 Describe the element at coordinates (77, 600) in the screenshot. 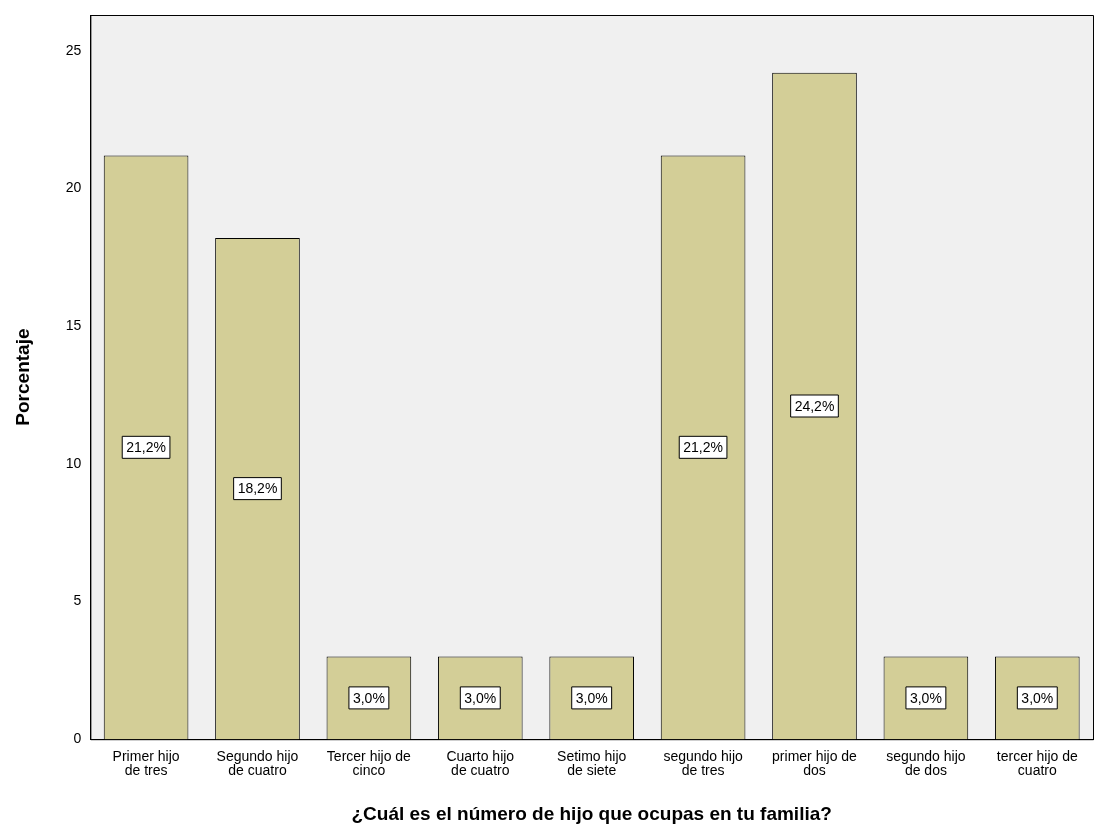

I see `y-tick-label: 5` at that location.